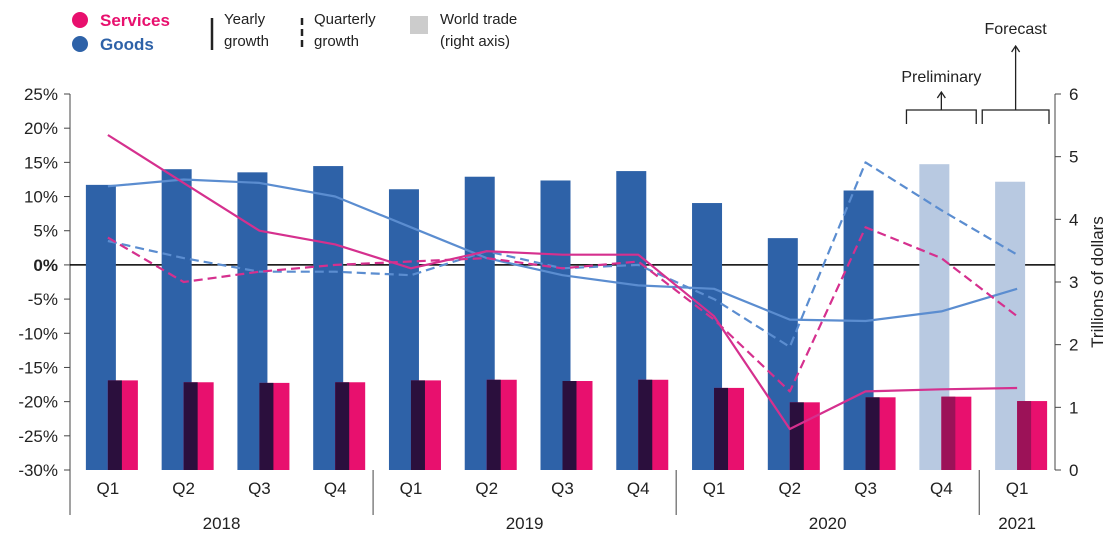  What do you see at coordinates (1073, 157) in the screenshot?
I see `right-axis-tick-label: 5` at bounding box center [1073, 157].